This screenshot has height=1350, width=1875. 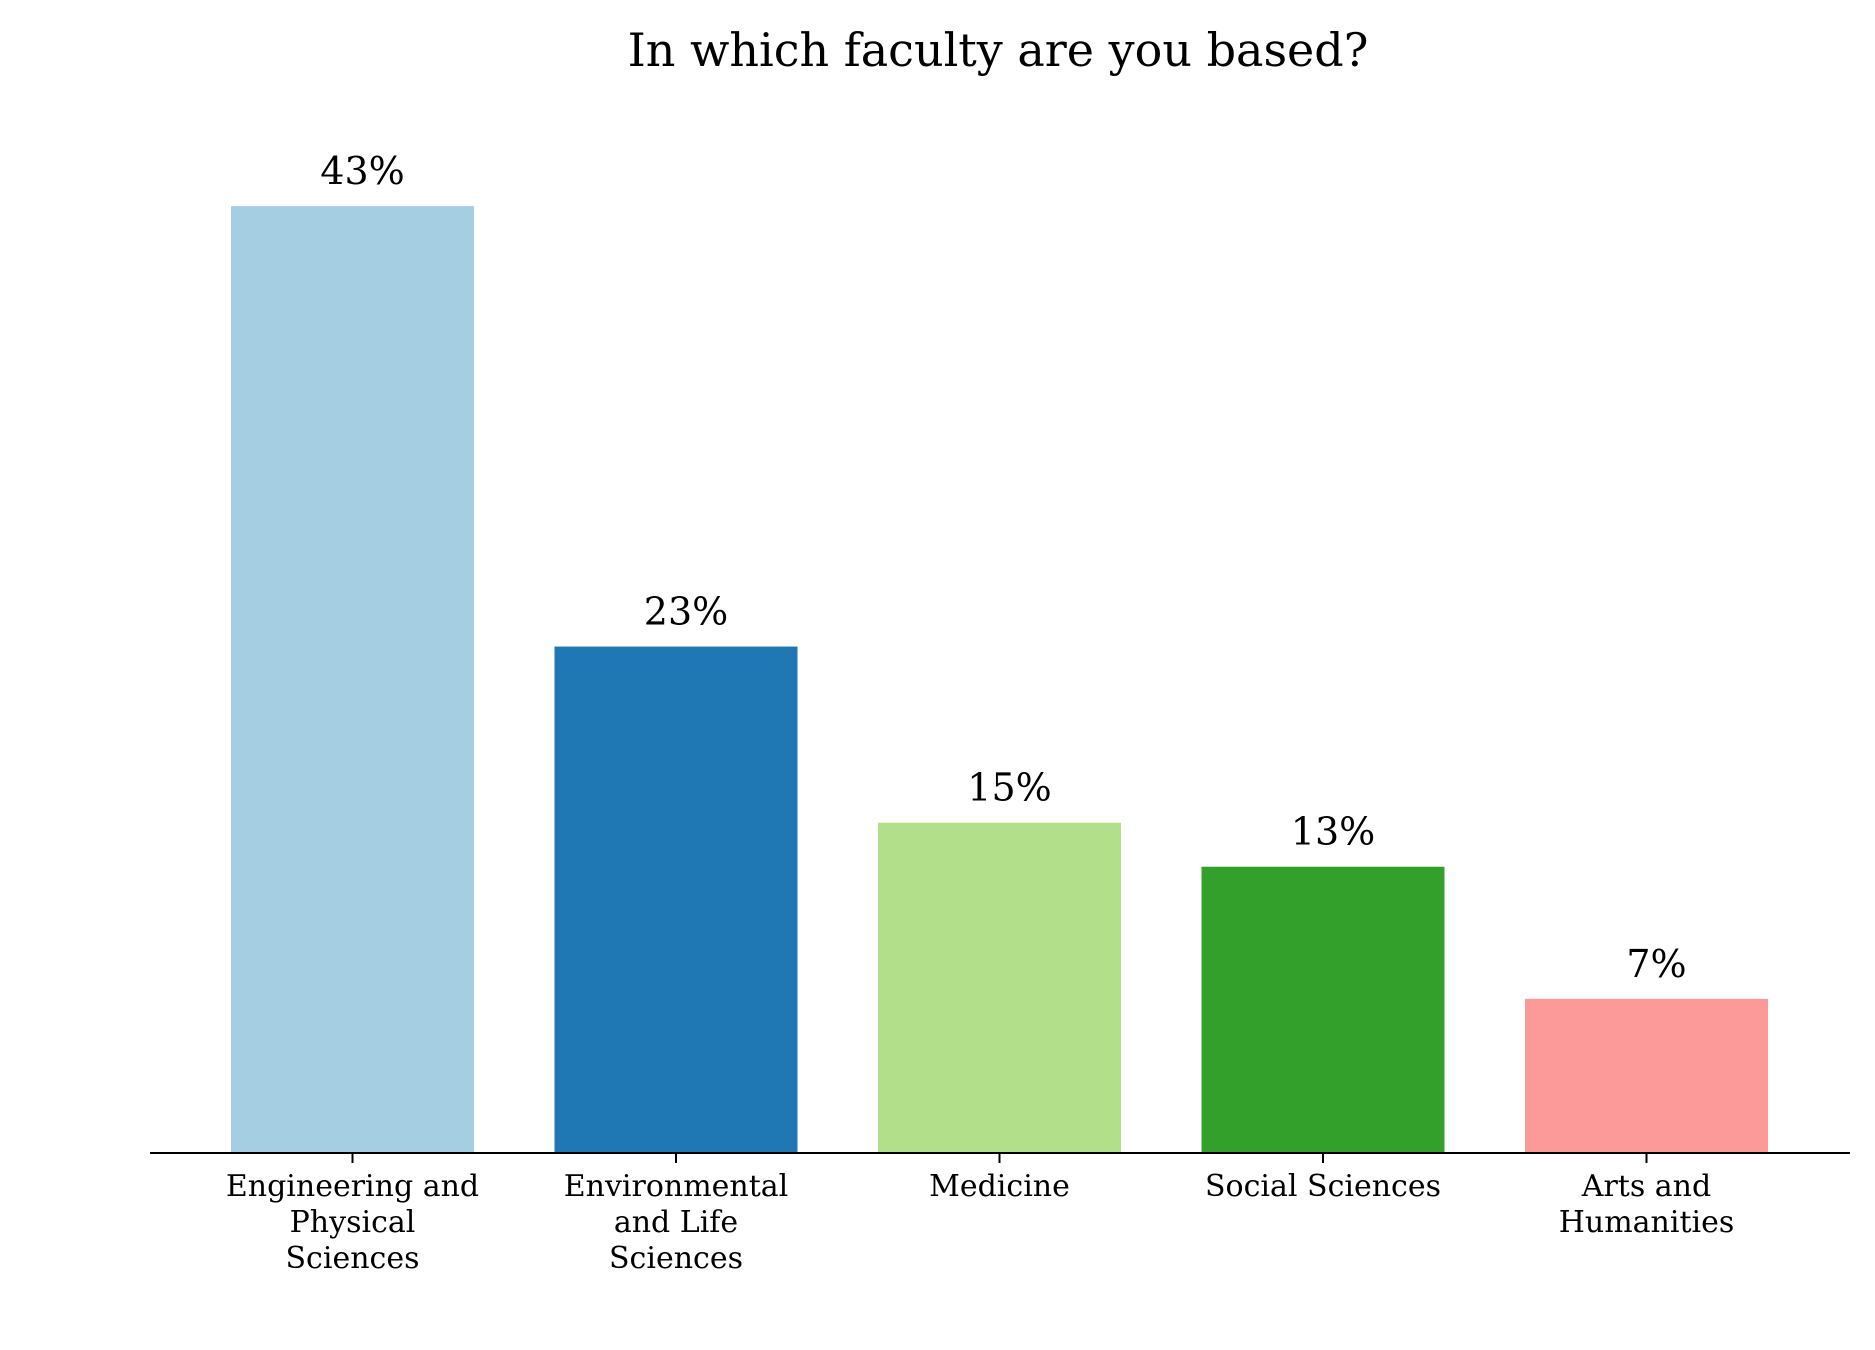 What do you see at coordinates (1647, 1222) in the screenshot?
I see `x-tick-label-line: Humanities` at bounding box center [1647, 1222].